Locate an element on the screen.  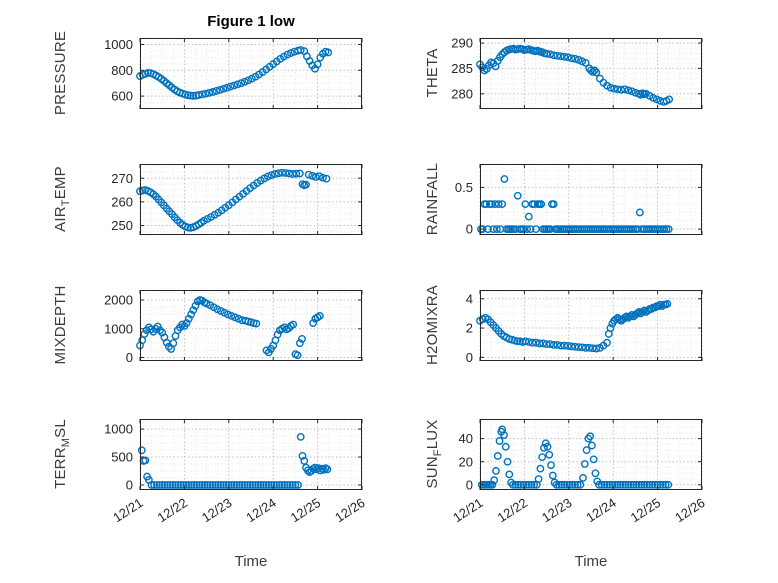
ylabel-text: RAINFALL is located at coordinates (432, 199).